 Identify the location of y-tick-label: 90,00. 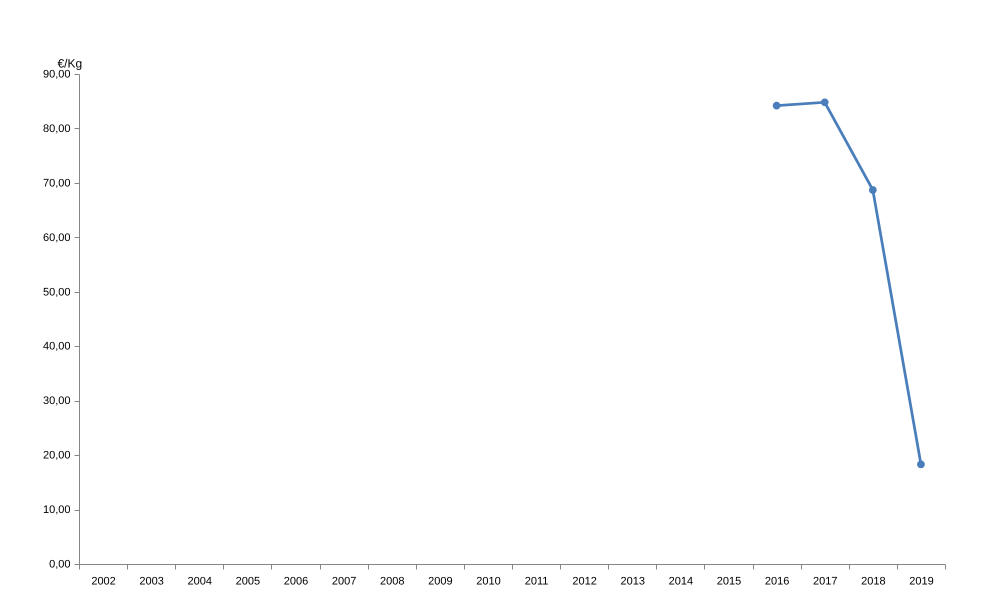
(56, 74).